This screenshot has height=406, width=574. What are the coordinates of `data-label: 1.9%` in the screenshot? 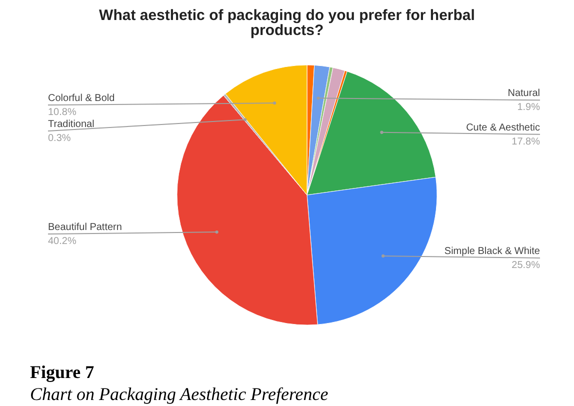 It's located at (528, 108).